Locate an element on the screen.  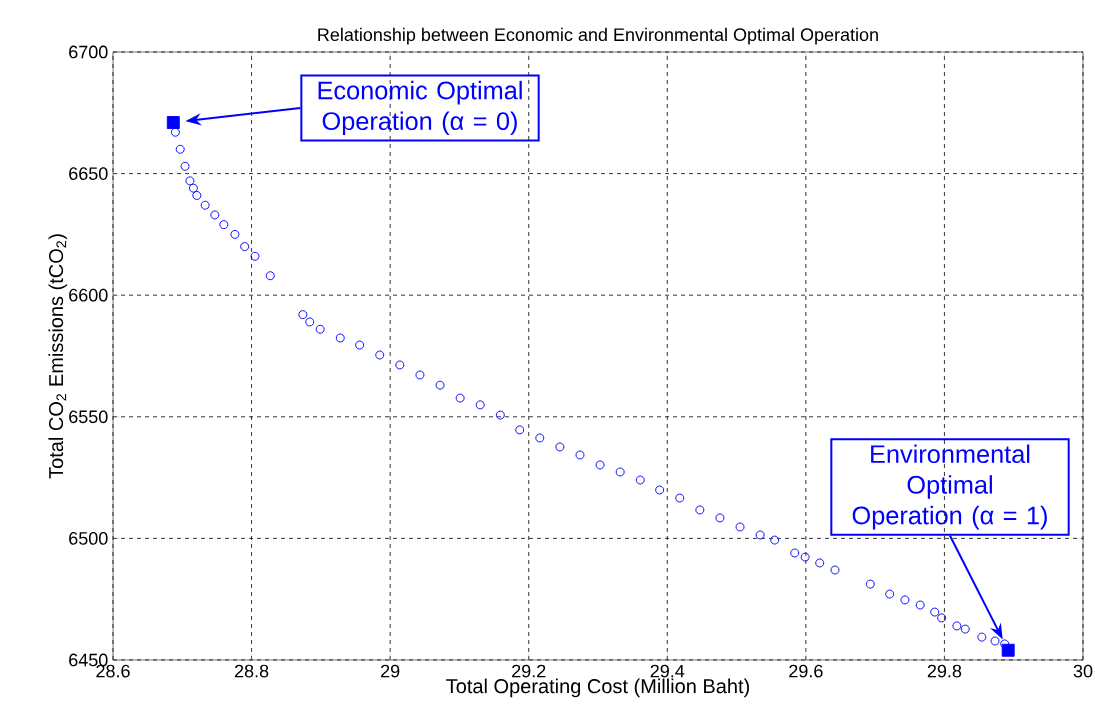
y-tick-label: 6500 is located at coordinates (88, 538).